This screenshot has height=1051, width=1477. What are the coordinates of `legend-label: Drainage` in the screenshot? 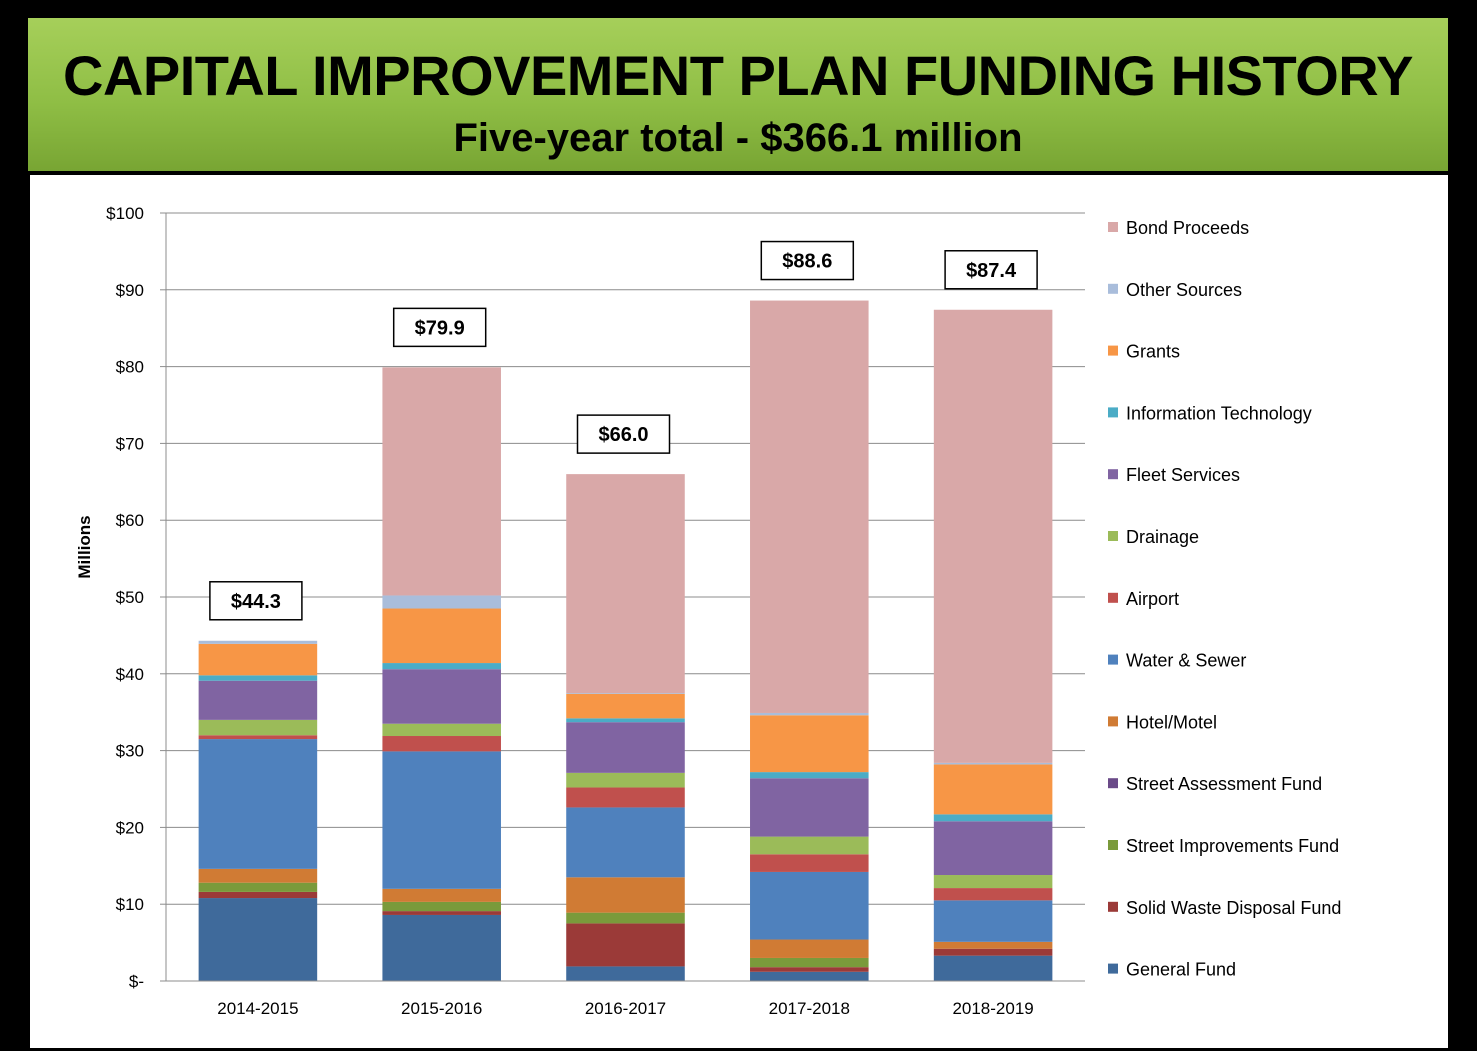 It's located at (1162, 537).